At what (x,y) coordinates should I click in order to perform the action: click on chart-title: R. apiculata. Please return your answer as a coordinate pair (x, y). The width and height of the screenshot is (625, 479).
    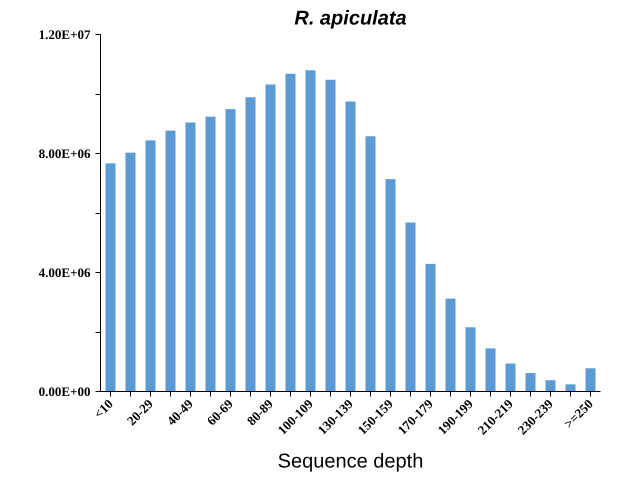
    Looking at the image, I should click on (350, 19).